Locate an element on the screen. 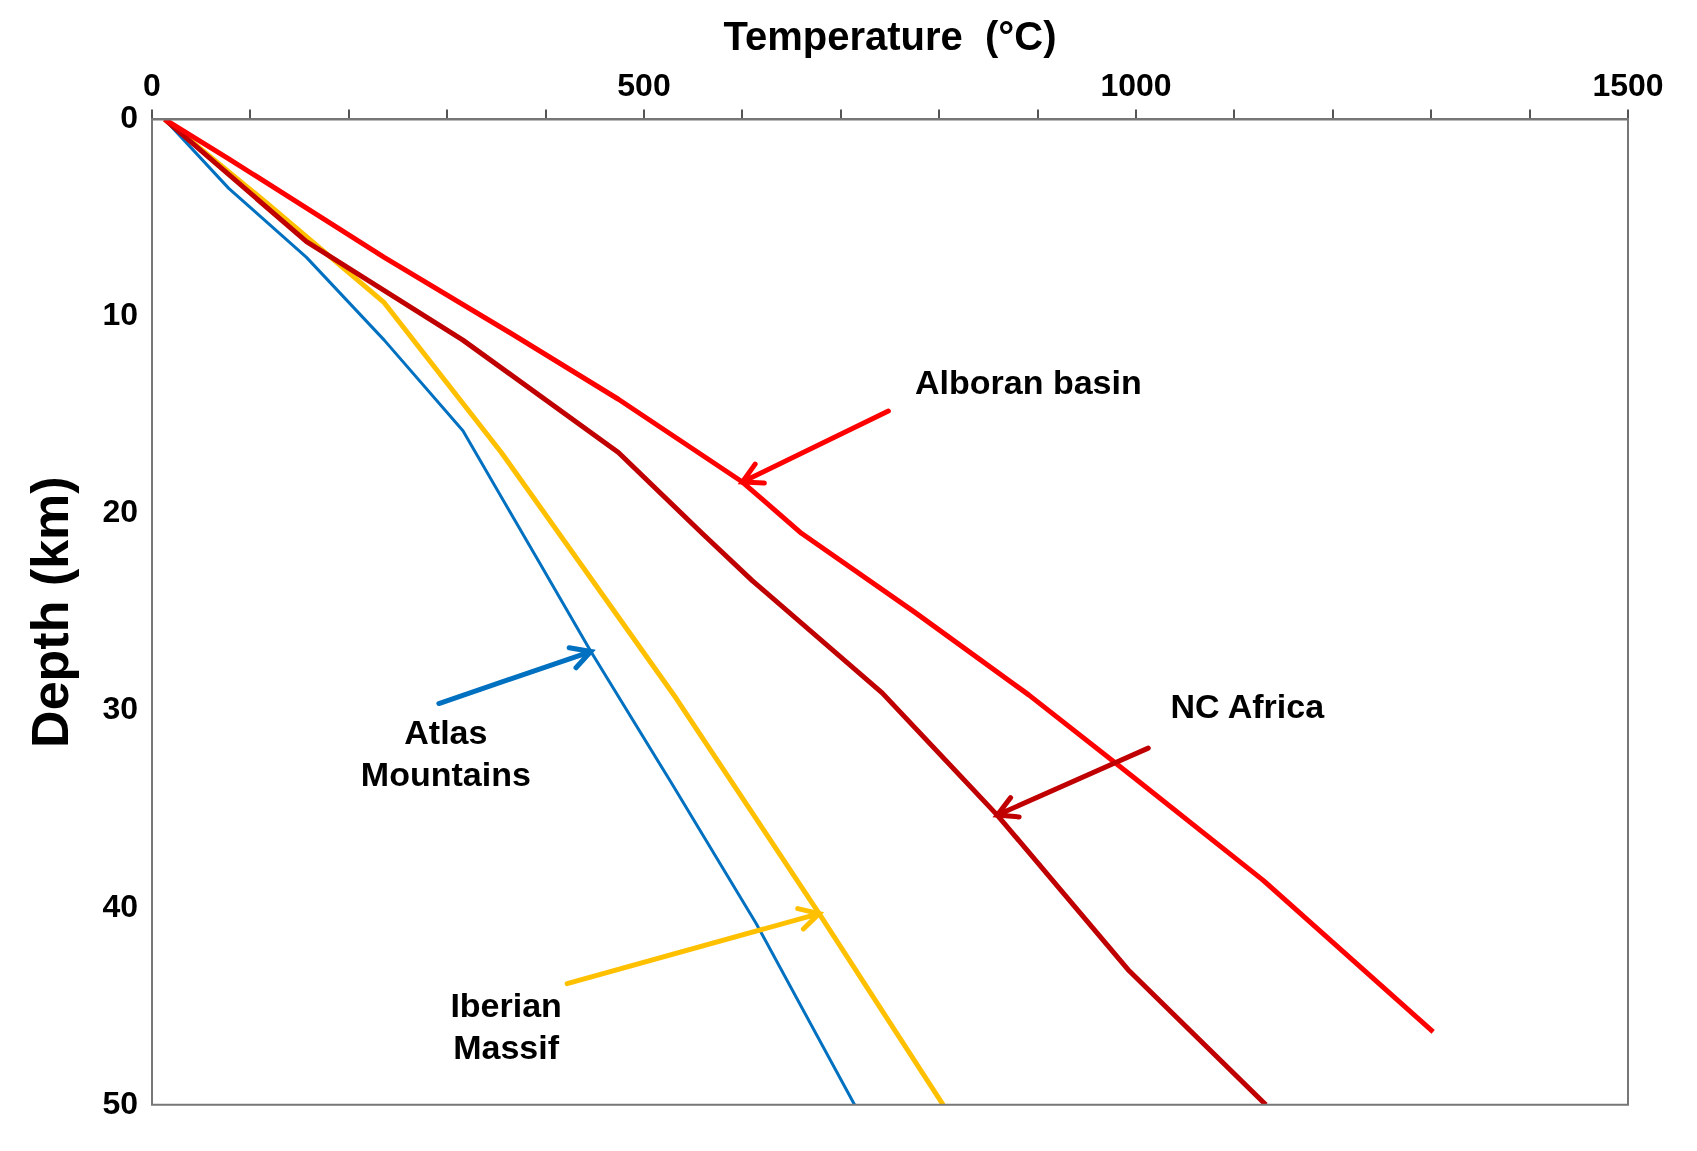 Image resolution: width=1697 pixels, height=1151 pixels. x-axis-title: Temperature (°C) is located at coordinates (890, 36).